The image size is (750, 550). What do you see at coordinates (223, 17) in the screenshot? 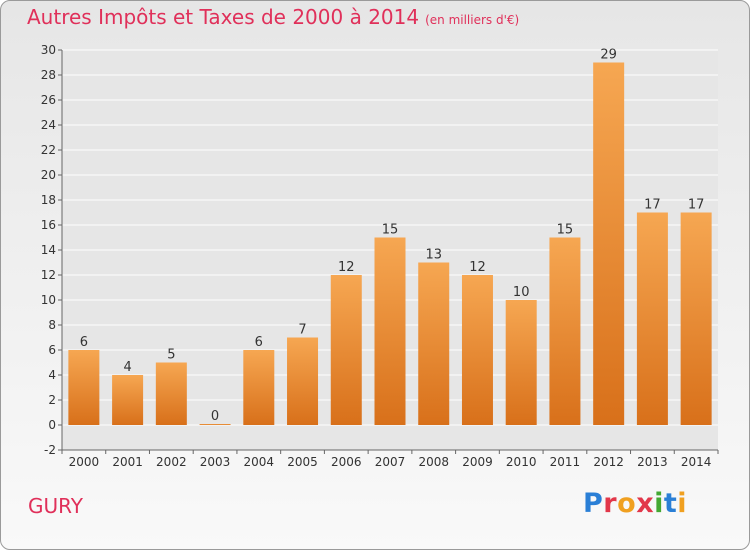
I see `chart-title: Autres Impôts et Taxes de 2000 à 2014` at bounding box center [223, 17].